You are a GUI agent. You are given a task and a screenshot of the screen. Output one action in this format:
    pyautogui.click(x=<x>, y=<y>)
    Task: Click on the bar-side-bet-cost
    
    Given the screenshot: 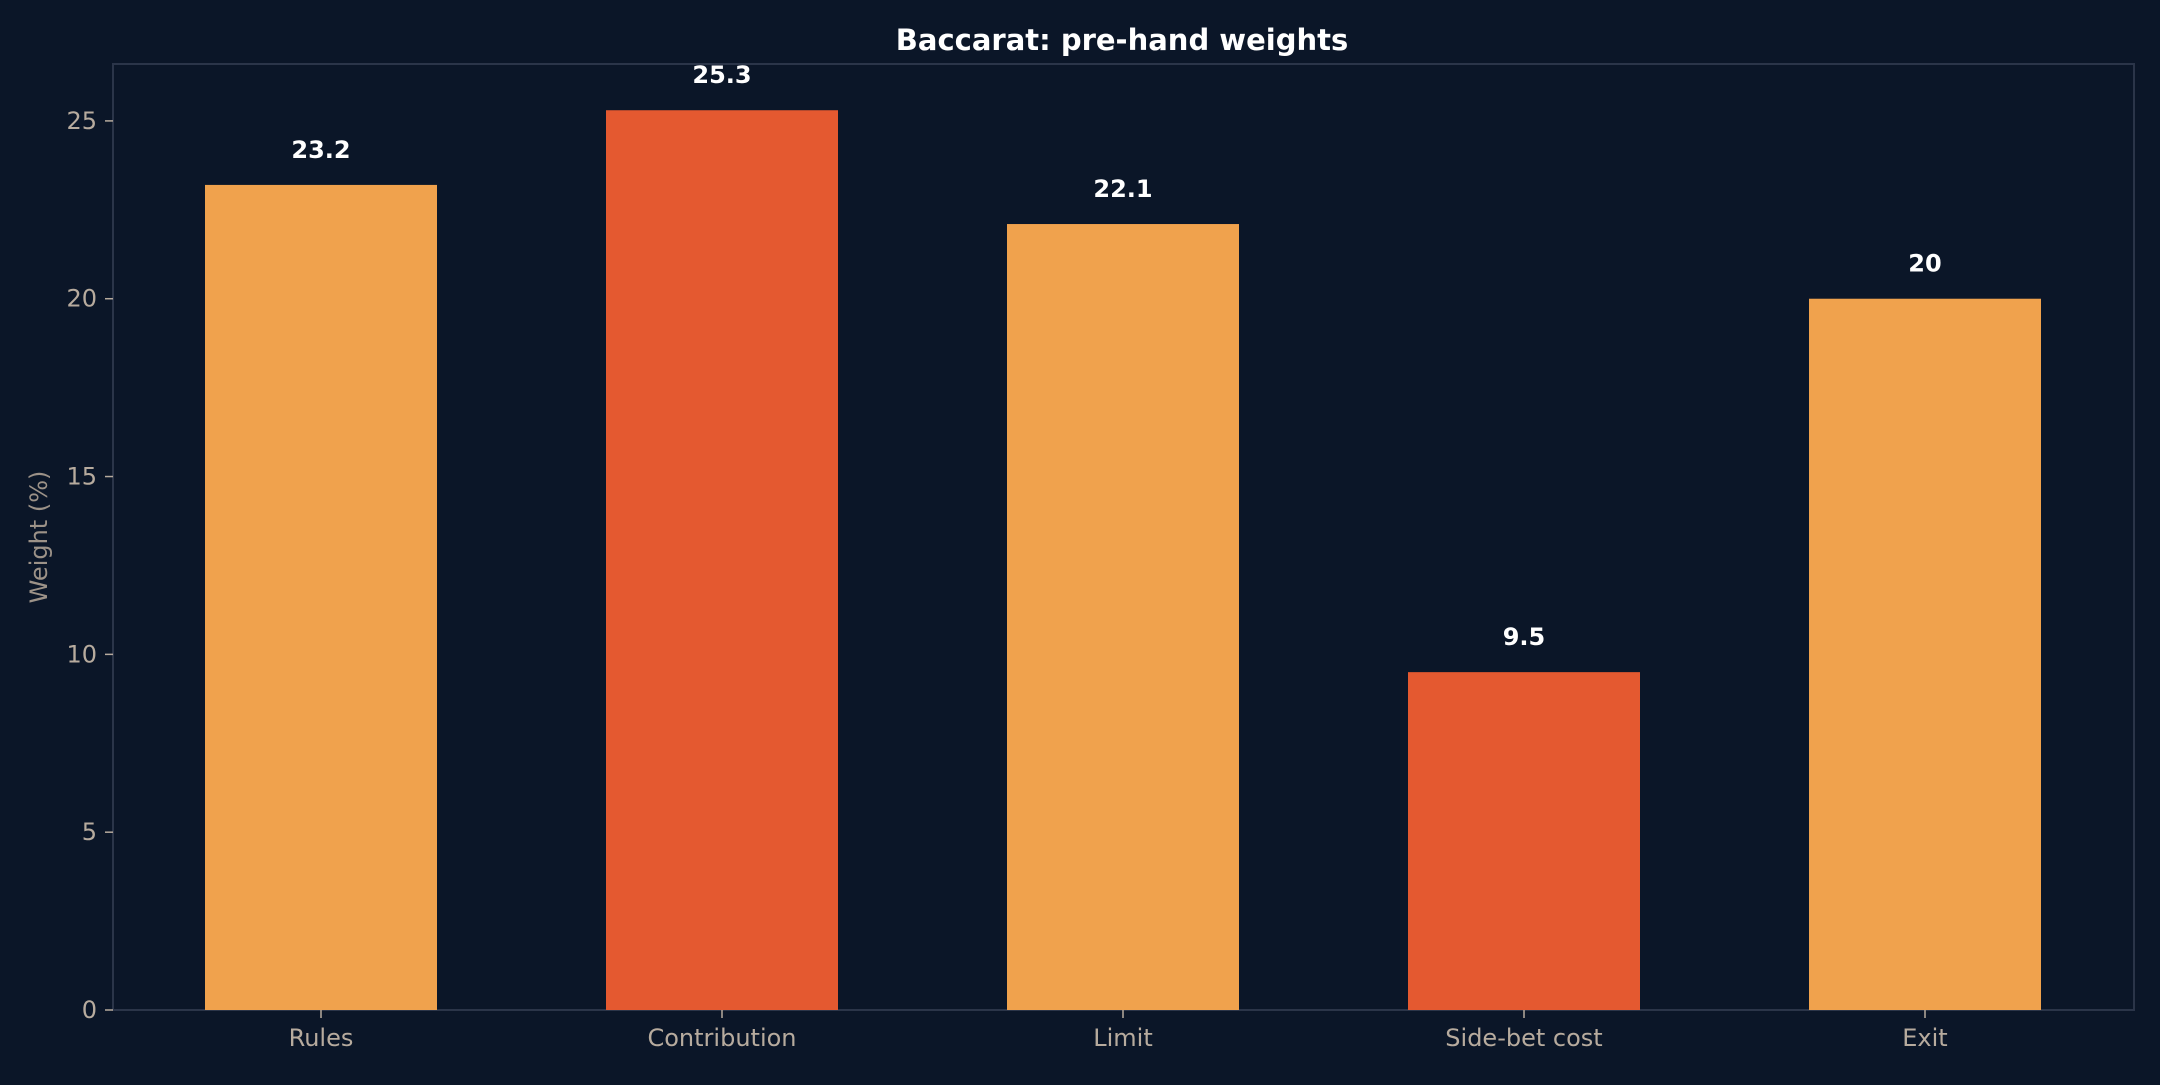 What is the action you would take?
    pyautogui.click(x=1524, y=841)
    